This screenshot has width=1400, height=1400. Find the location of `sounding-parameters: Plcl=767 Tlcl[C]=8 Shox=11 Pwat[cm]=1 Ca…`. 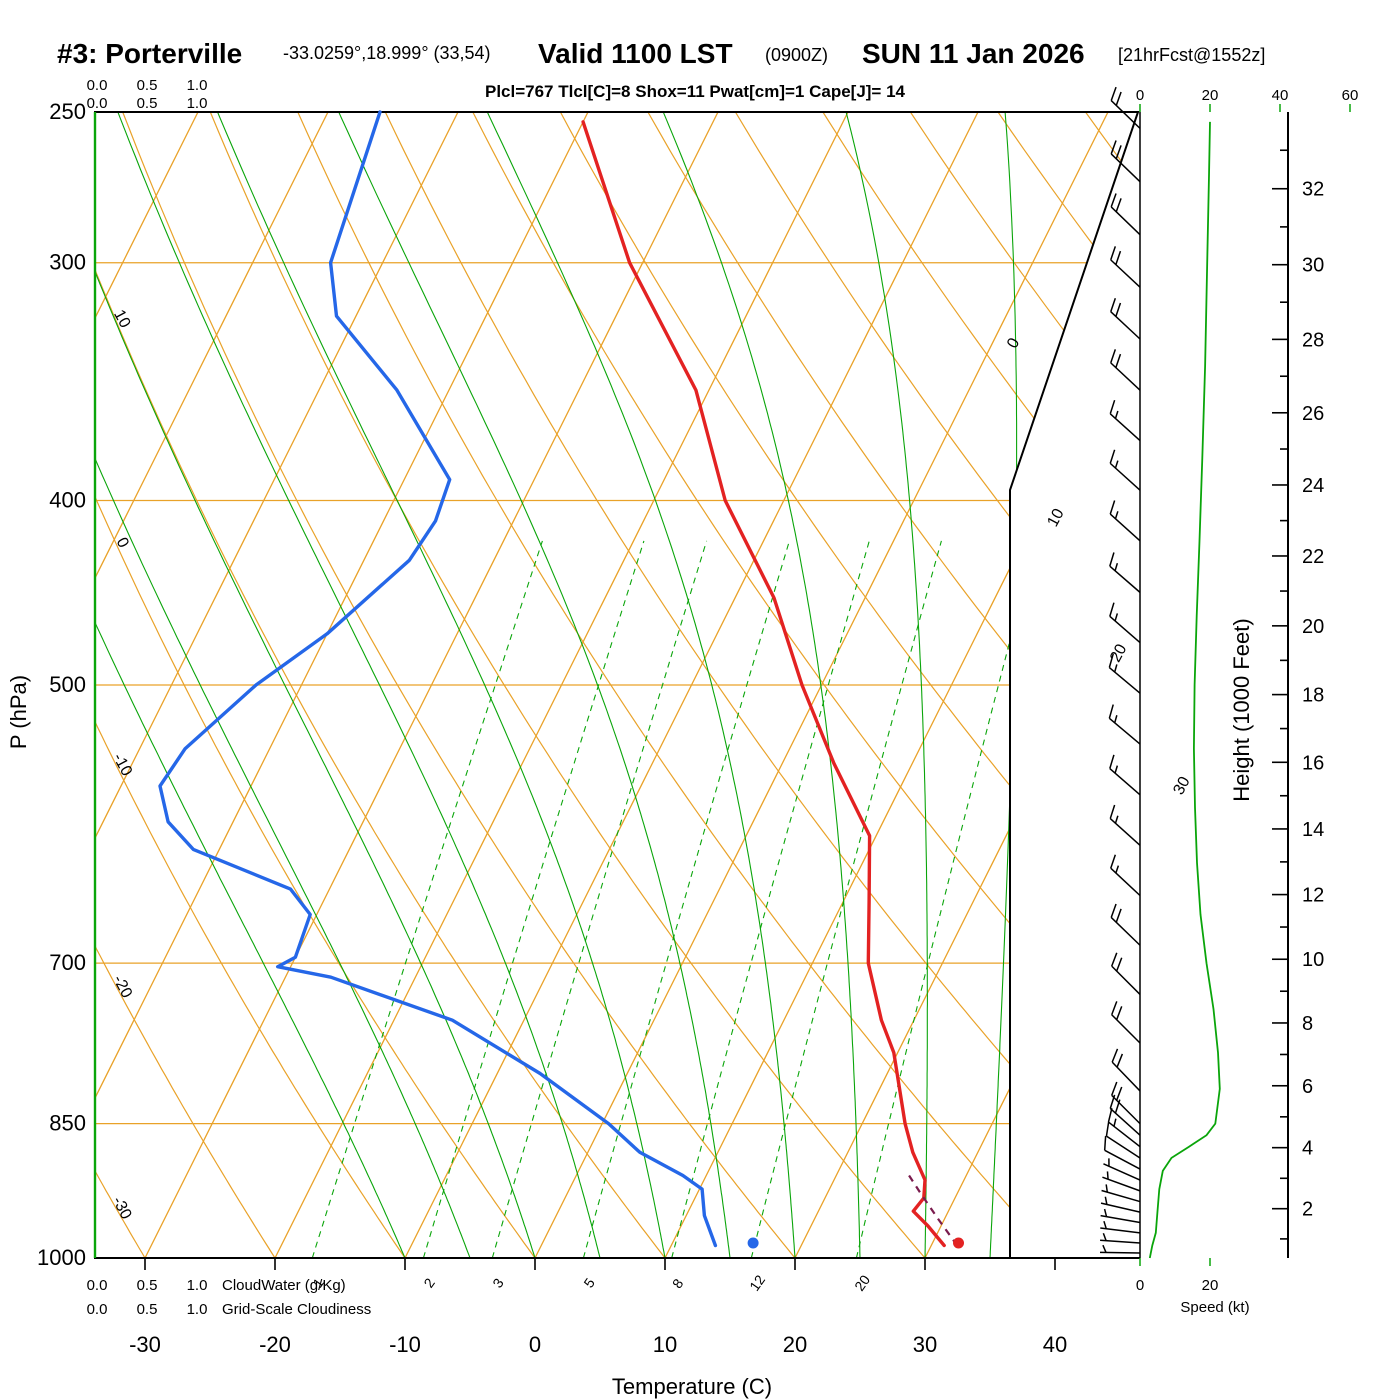

sounding-parameters: Plcl=767 Tlcl[C]=8 Shox=11 Pwat[cm]=1 Ca… is located at coordinates (695, 91).